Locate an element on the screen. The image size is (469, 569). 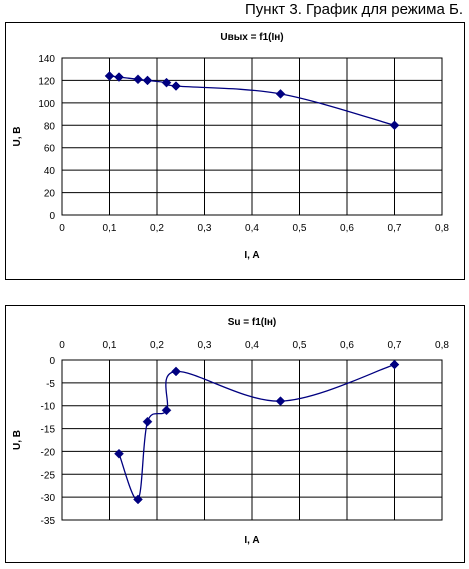
y-tick-label: -5 is located at coordinates (50, 384).